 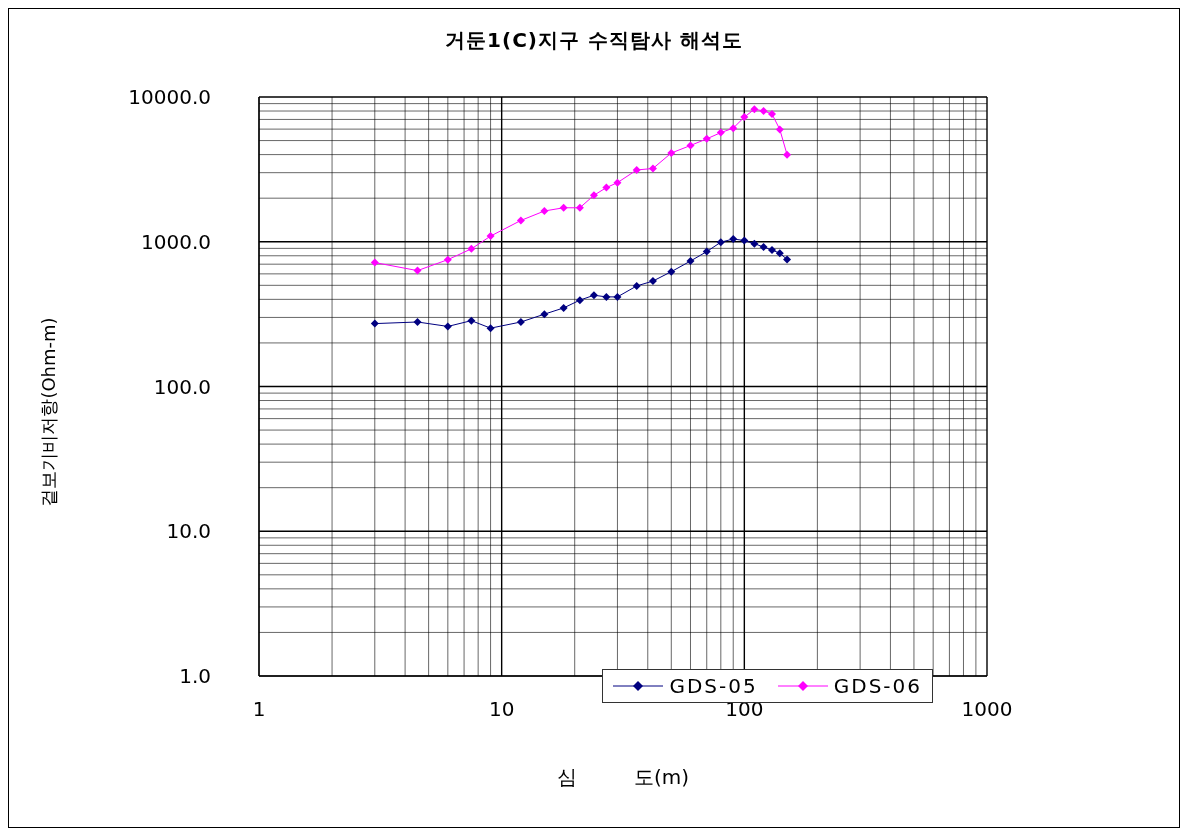 What do you see at coordinates (195, 676) in the screenshot?
I see `y-tick-label: 1.0` at bounding box center [195, 676].